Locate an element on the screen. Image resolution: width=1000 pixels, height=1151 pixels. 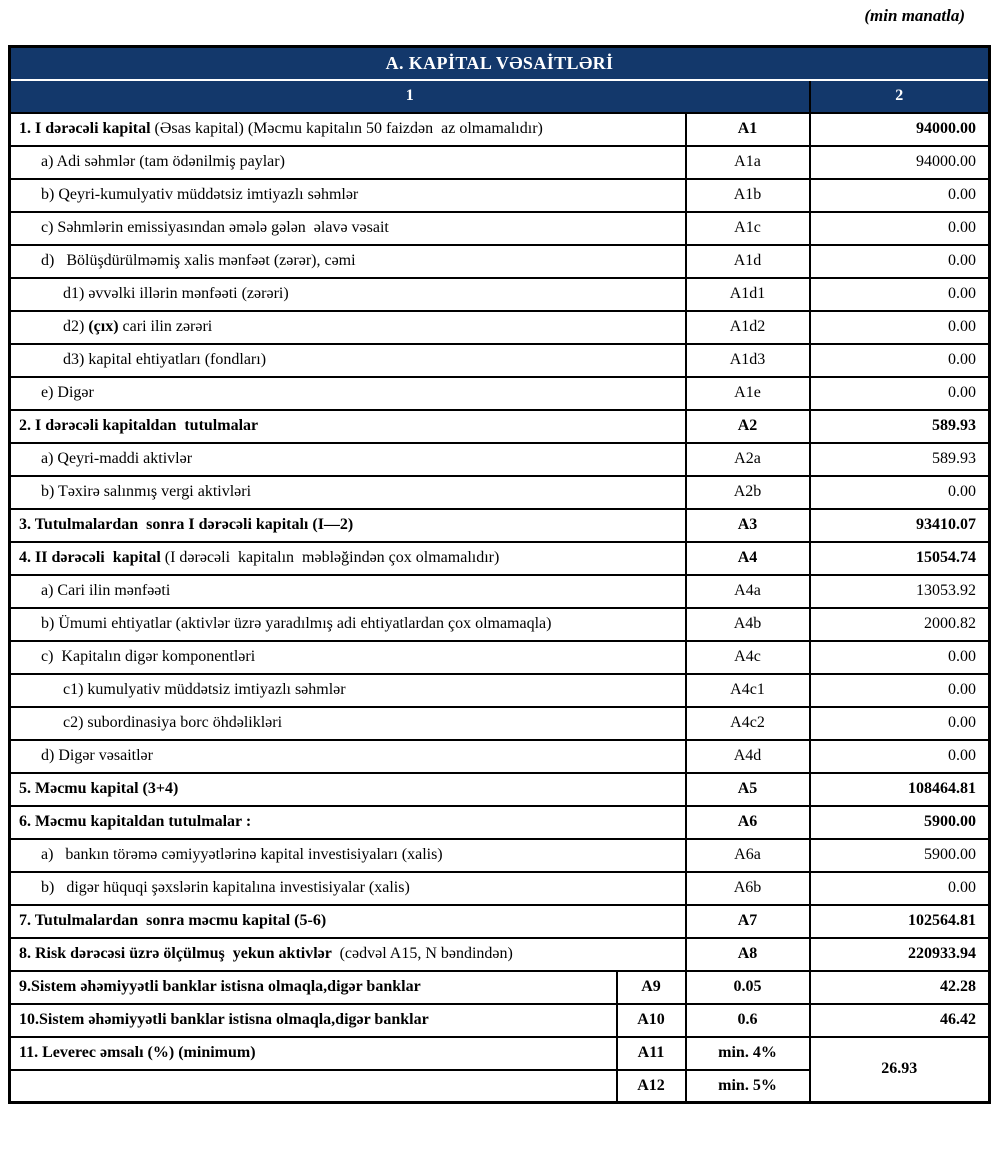
col-header-1: 1 is located at coordinates (409, 96).